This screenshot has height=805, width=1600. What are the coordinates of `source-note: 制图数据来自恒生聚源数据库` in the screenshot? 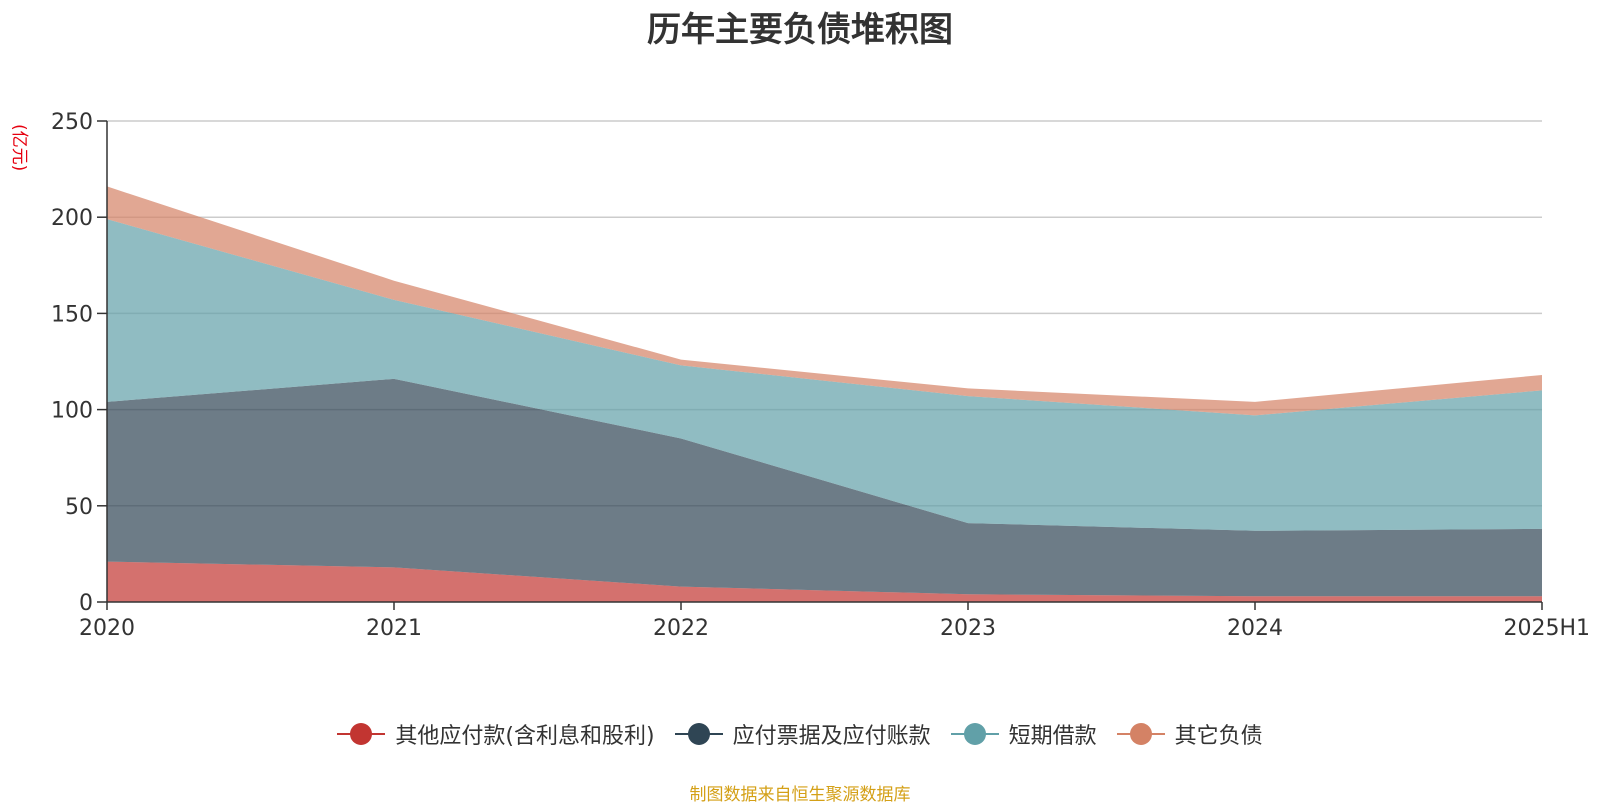 It's located at (800, 795).